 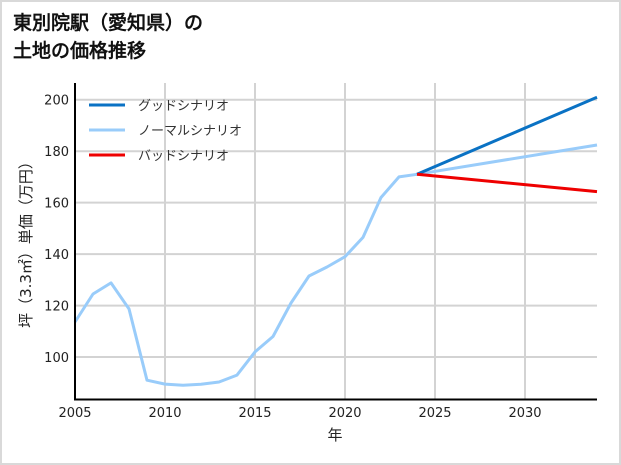 I want to click on legend-label: ノーマルシナリオ, so click(x=190, y=131).